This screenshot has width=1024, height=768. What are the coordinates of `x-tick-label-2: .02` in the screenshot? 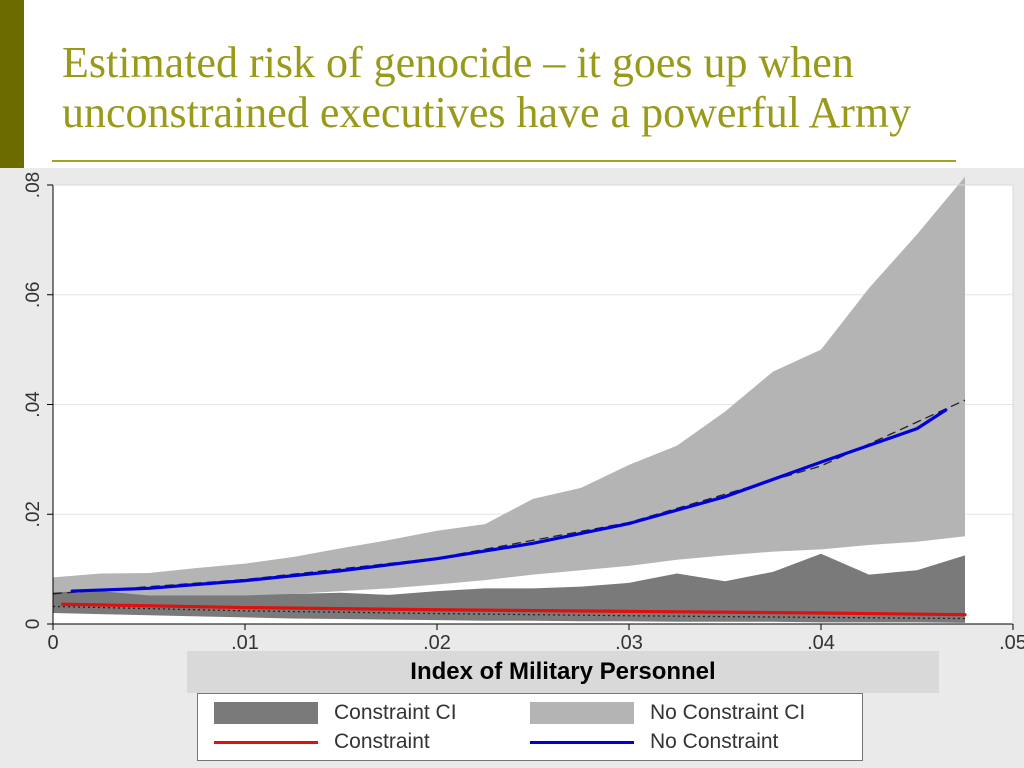 It's located at (437, 643).